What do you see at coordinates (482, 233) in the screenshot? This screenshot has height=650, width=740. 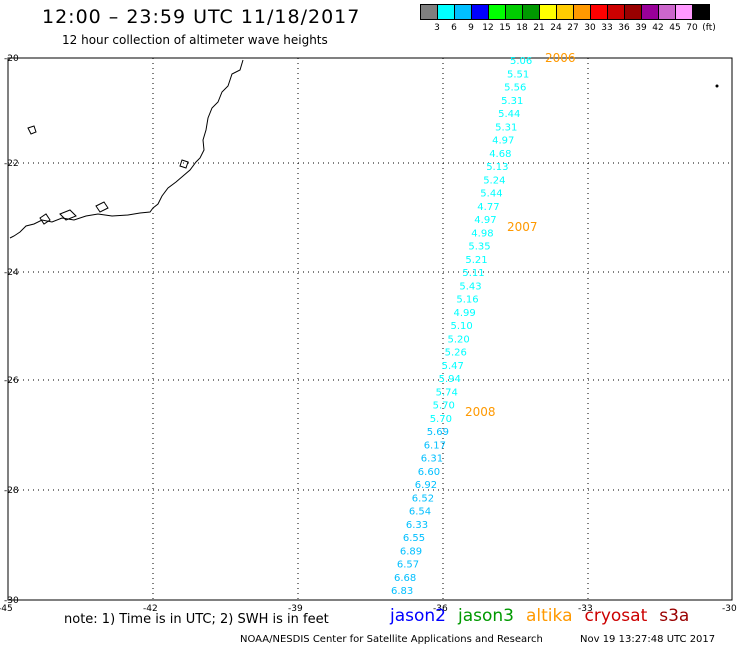 I see `wave-height-value: 4.98` at bounding box center [482, 233].